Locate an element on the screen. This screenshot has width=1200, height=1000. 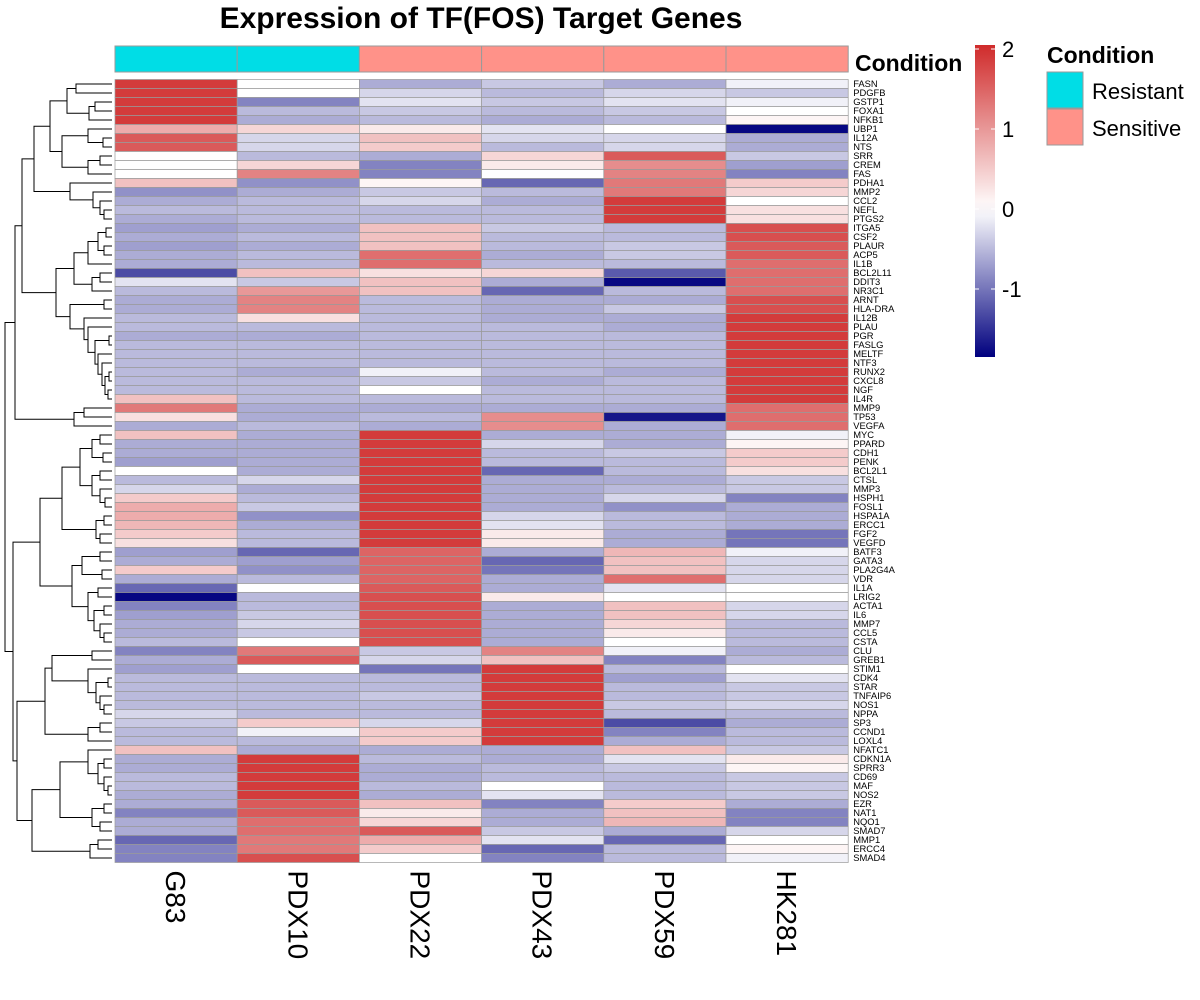
annotation-cell-PDX10 is located at coordinates (298, 59).